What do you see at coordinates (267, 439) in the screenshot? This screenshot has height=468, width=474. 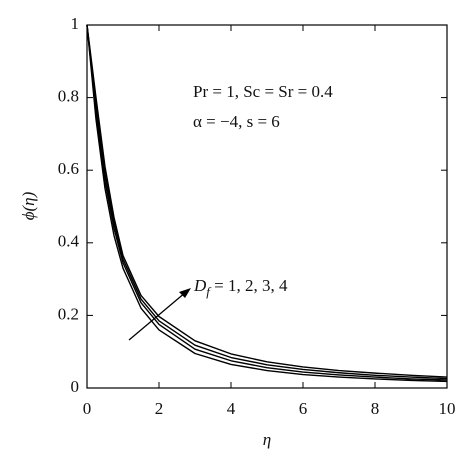 I see `x-axis-label: η` at bounding box center [267, 439].